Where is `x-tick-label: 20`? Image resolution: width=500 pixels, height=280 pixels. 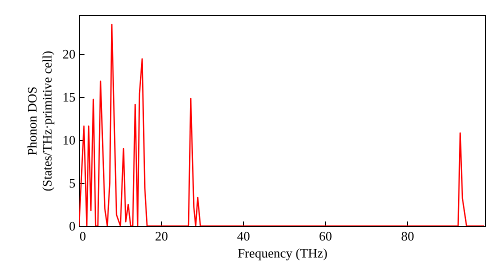
x-tick-label: 20 is located at coordinates (161, 236).